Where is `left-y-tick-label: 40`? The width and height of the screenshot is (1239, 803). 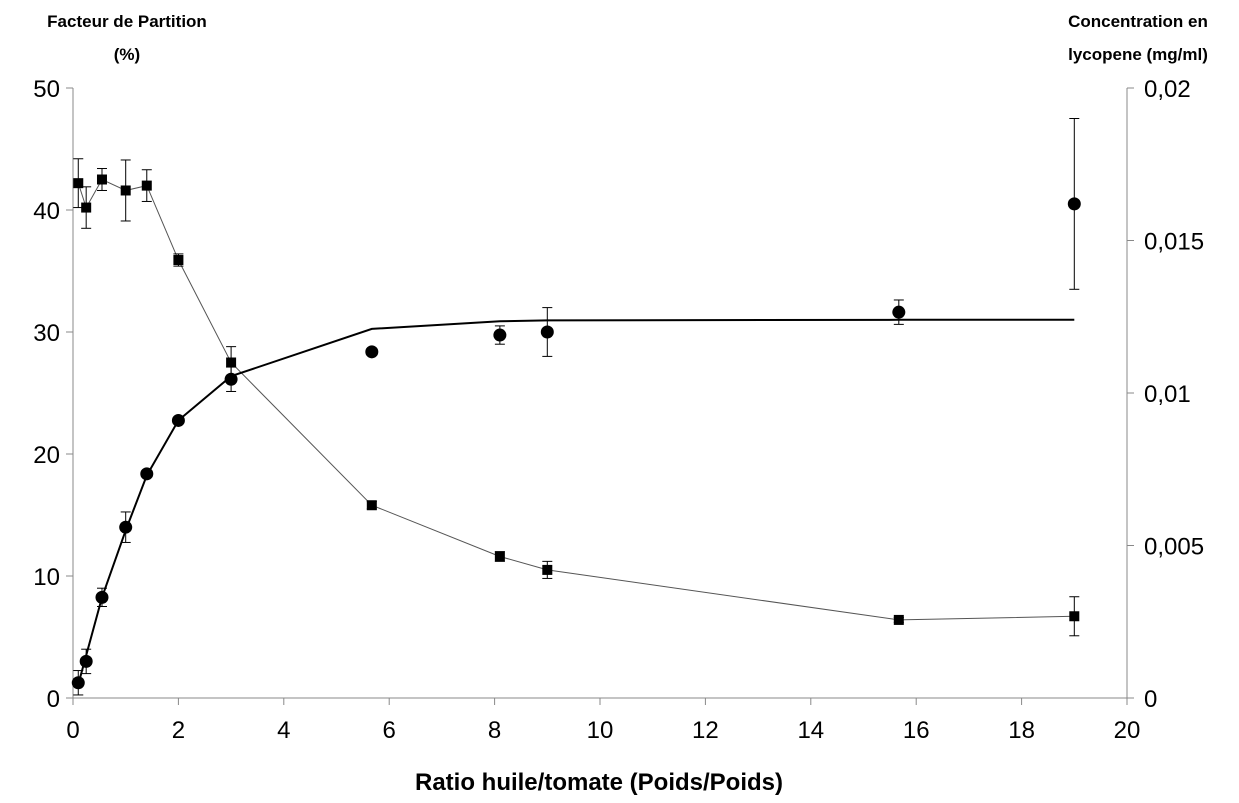 left-y-tick-label: 40 is located at coordinates (46, 211).